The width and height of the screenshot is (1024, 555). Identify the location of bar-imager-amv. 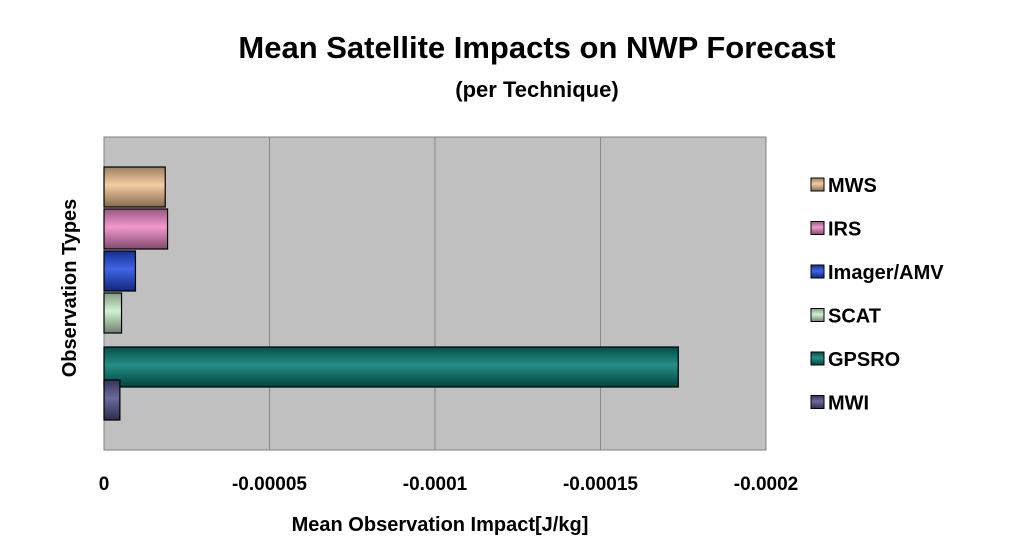
(120, 271).